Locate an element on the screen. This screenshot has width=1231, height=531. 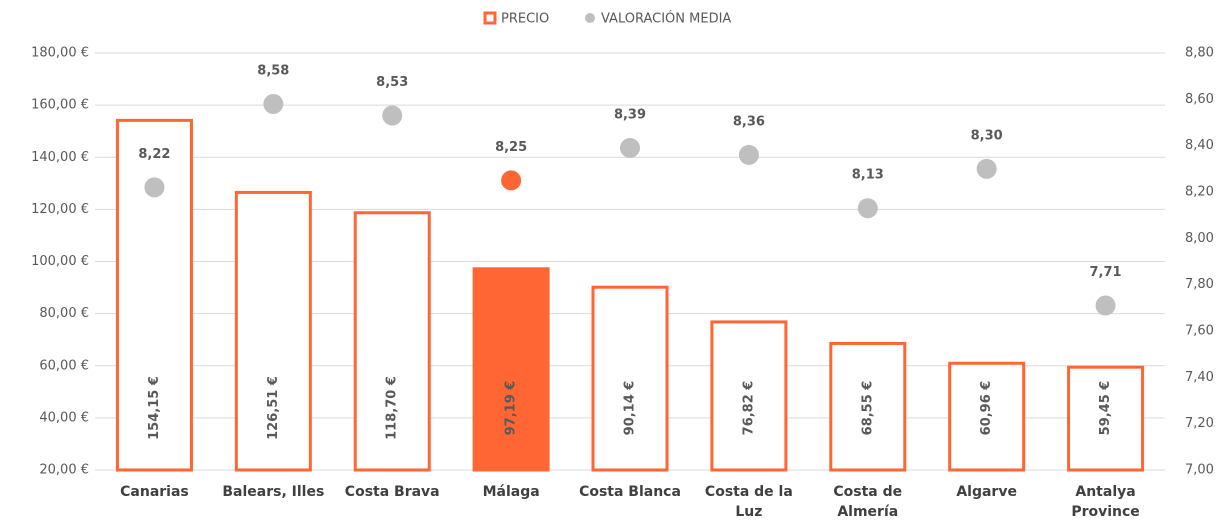
y-tick-label: 160,00 € is located at coordinates (60, 105).